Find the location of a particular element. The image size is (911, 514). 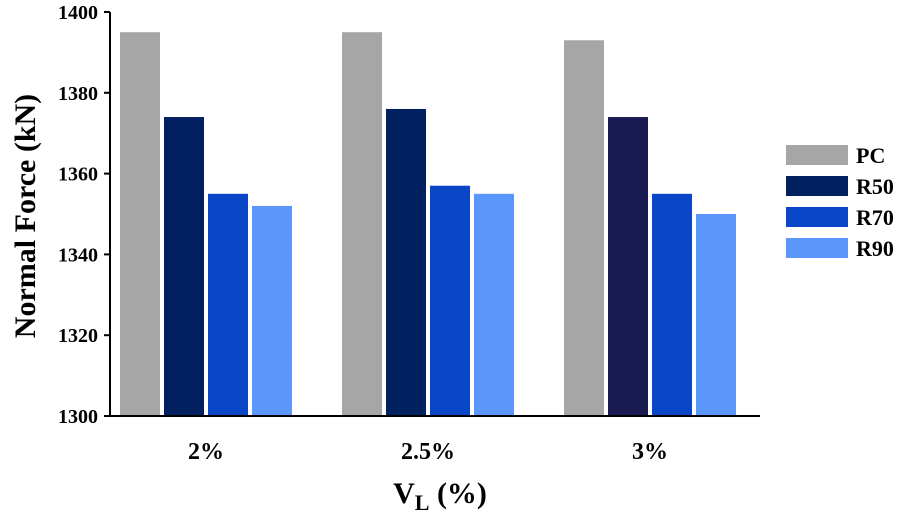

legend-swatch-r90 is located at coordinates (817, 248).